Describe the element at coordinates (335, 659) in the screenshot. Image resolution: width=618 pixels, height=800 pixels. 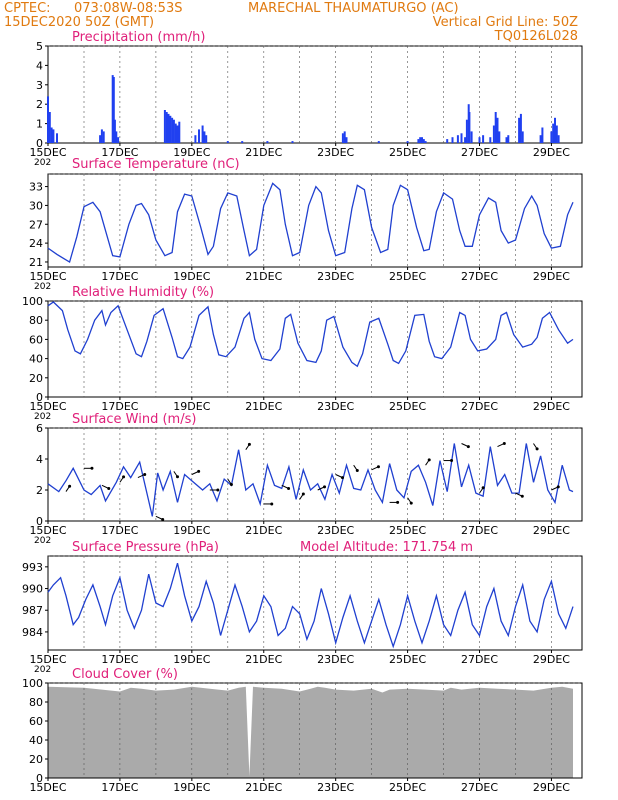
I see `pressure-xtick-label: 23DEC` at that location.